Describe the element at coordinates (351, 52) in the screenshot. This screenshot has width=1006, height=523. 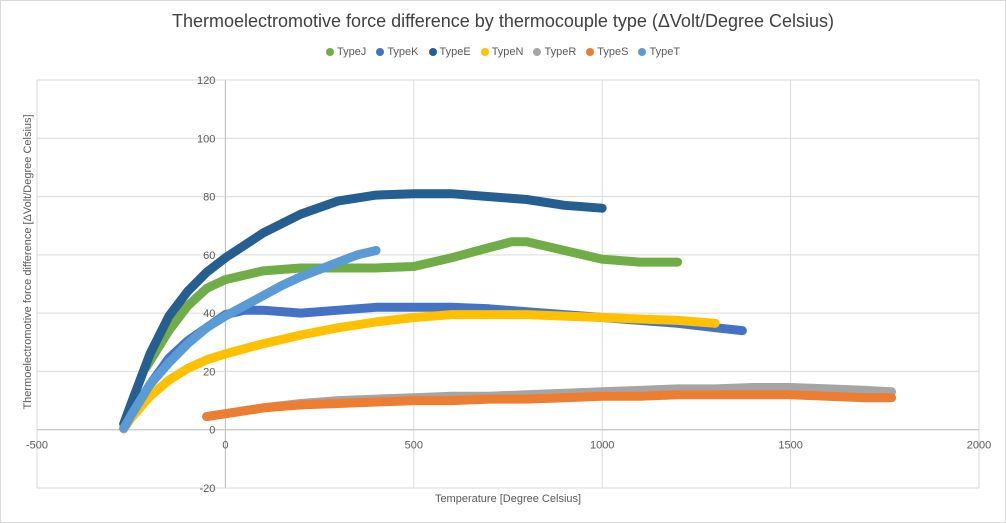
I see `legend-label: TypeJ` at that location.